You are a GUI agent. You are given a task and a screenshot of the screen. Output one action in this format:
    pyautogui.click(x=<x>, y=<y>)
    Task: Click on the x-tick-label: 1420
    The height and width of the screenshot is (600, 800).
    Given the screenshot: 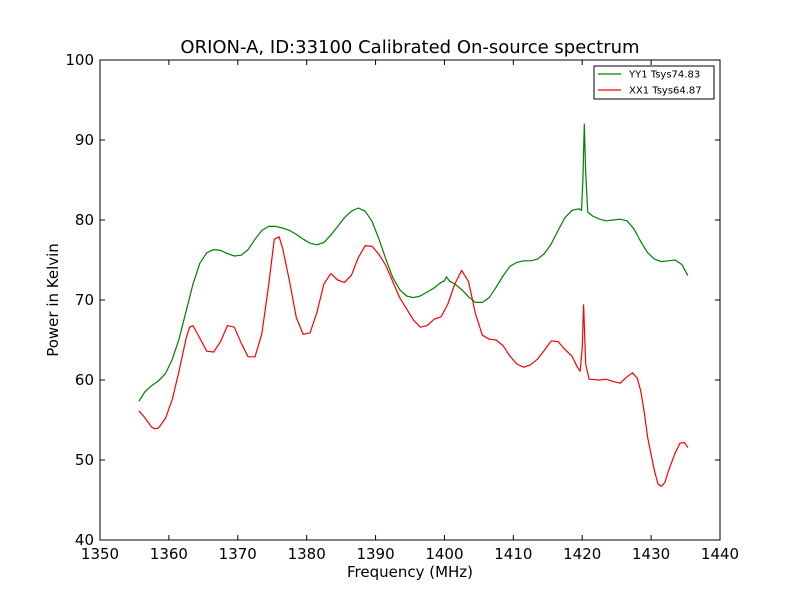 What is the action you would take?
    pyautogui.click(x=582, y=554)
    